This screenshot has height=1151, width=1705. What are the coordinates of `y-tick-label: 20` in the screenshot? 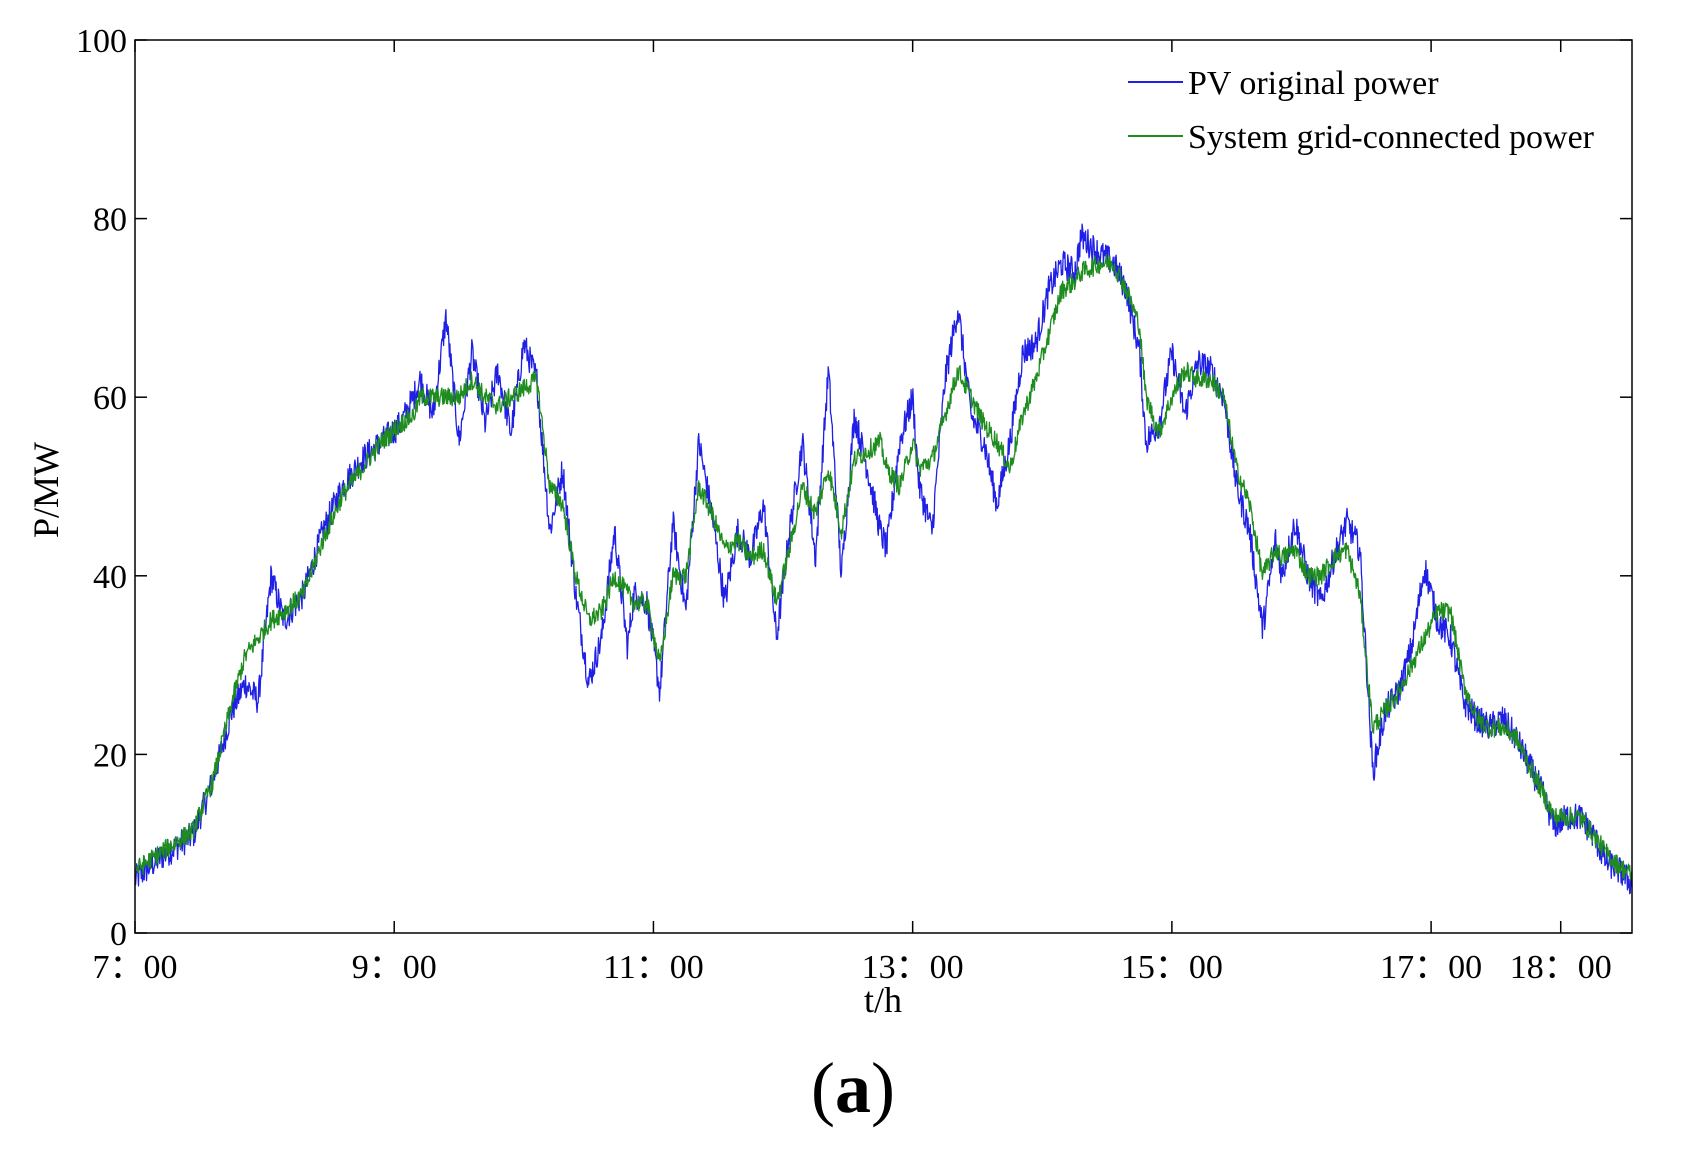 It's located at (110, 755).